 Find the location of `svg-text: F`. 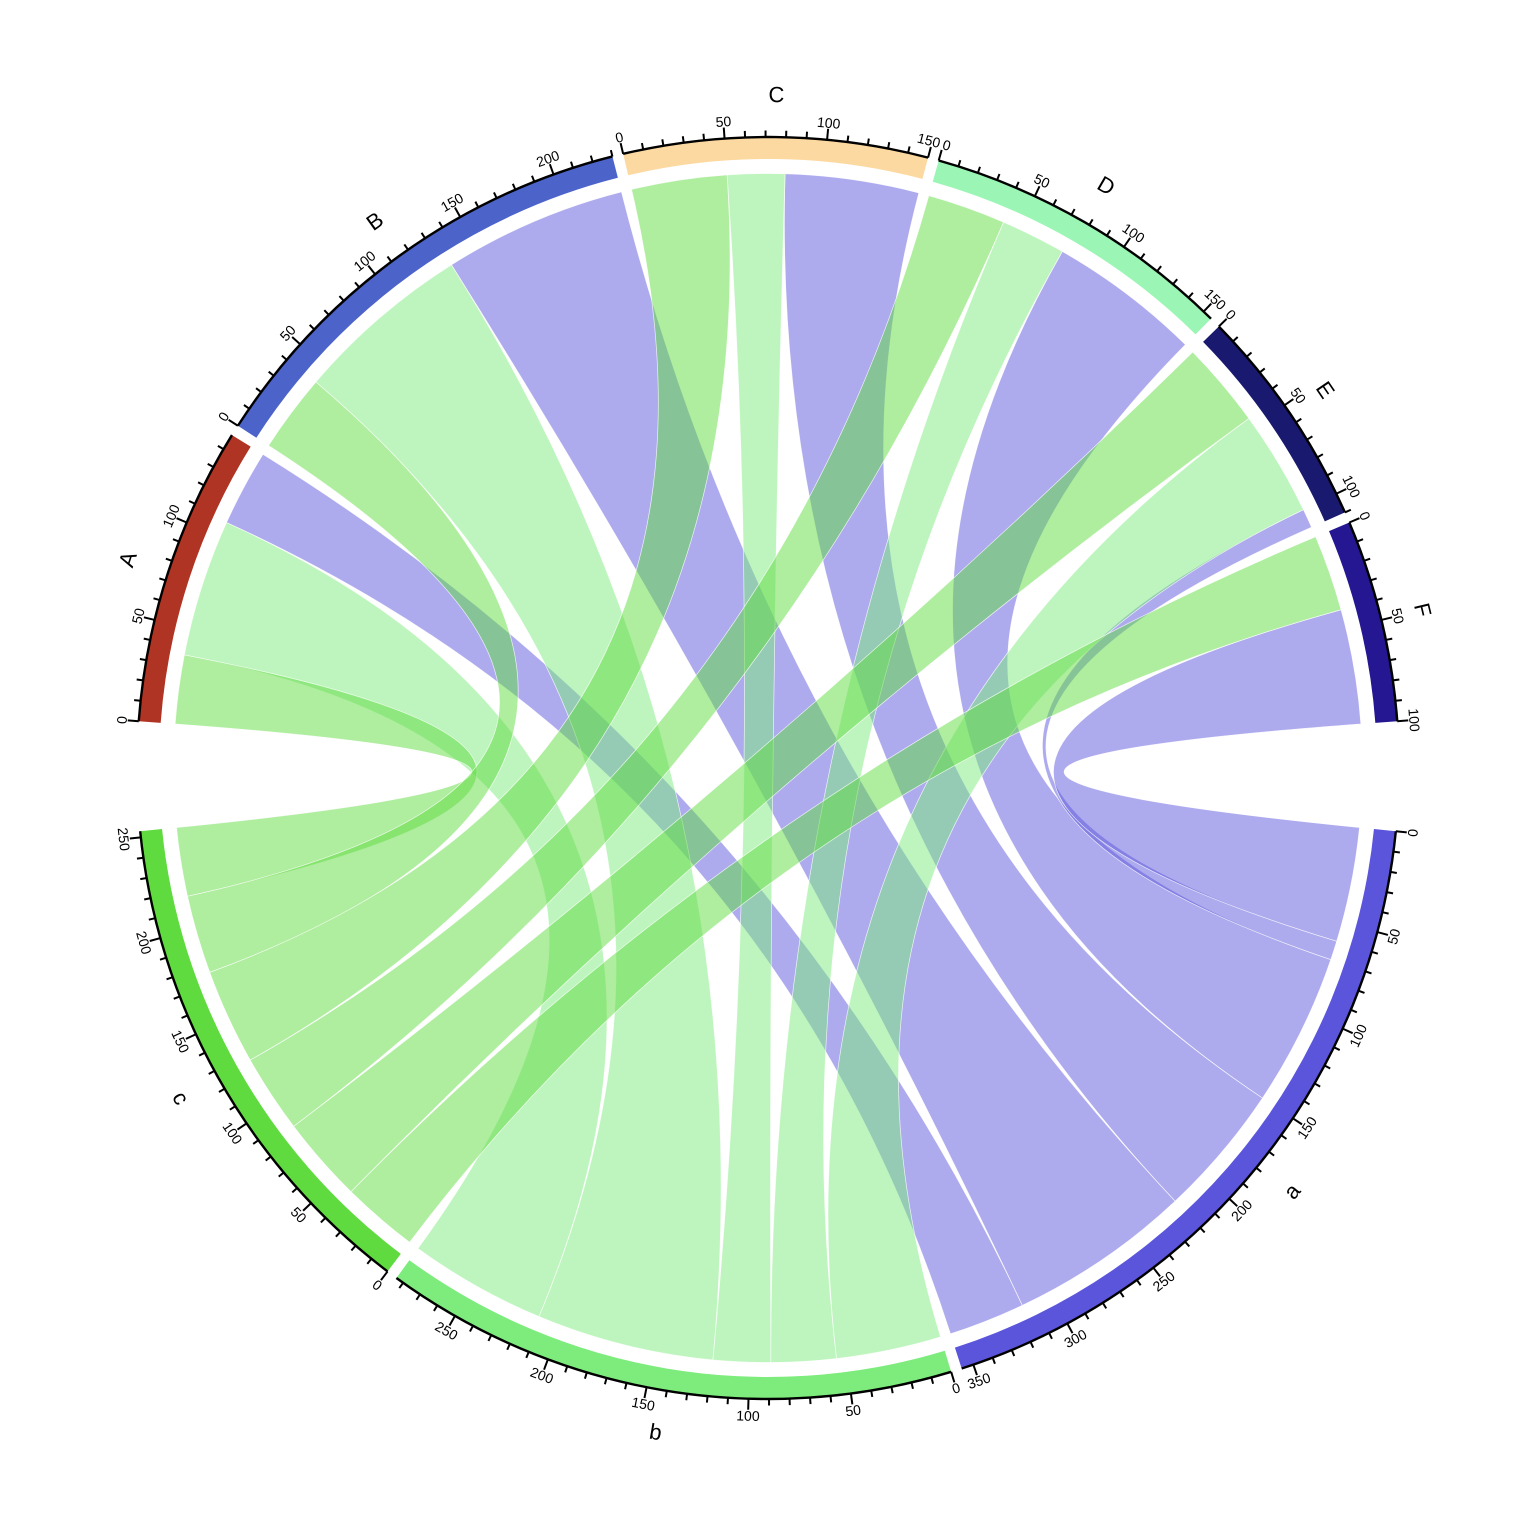

svg-text: F is located at coordinates (1422, 609).